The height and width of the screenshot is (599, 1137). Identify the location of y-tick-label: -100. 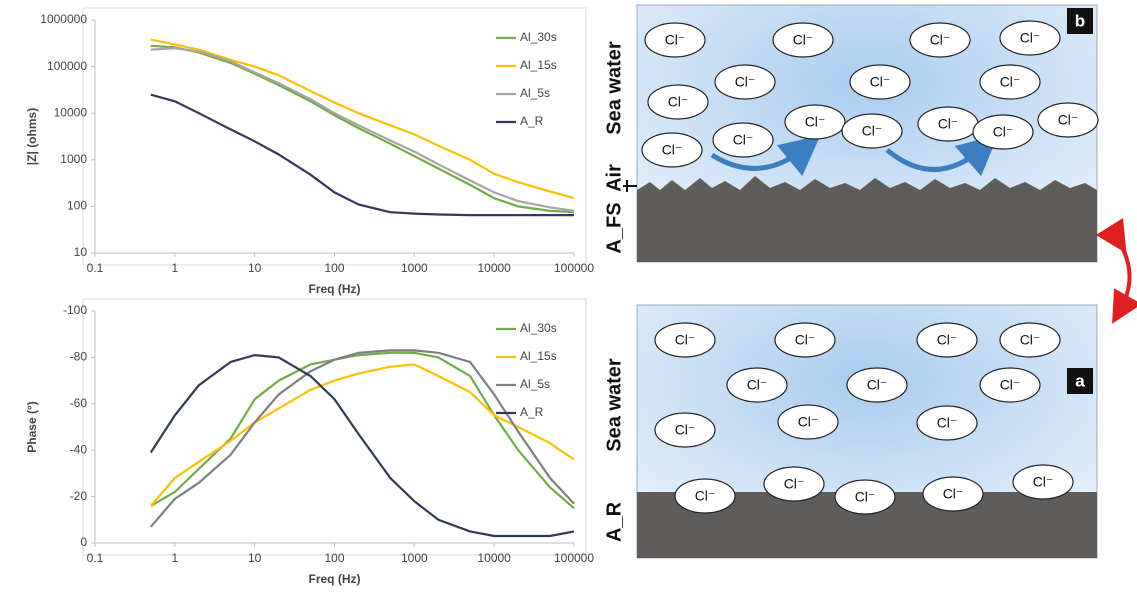
(75, 310).